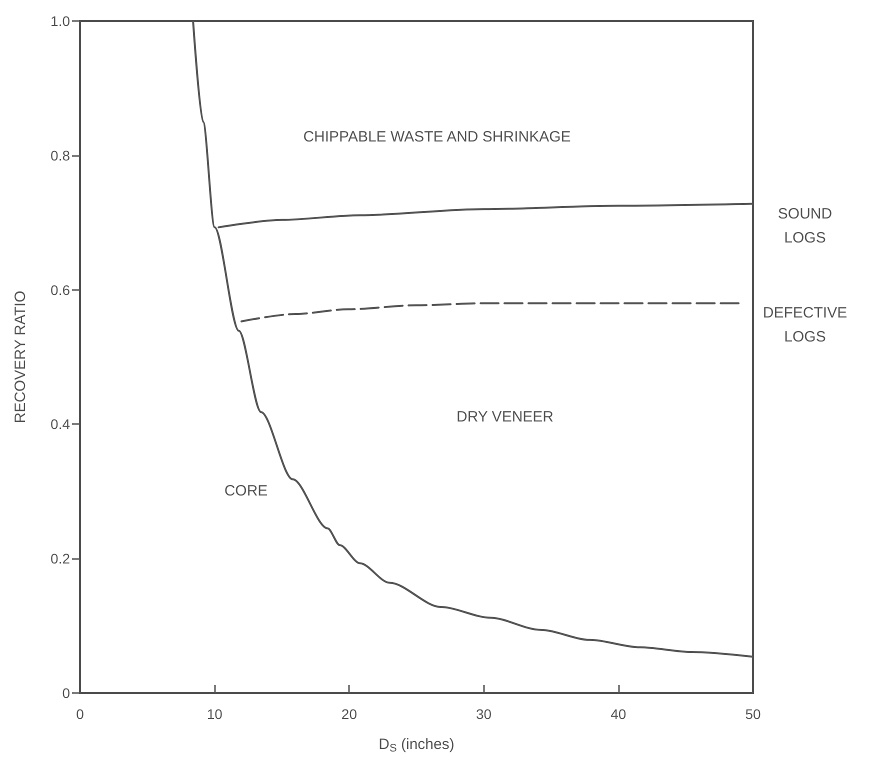  Describe the element at coordinates (805, 225) in the screenshot. I see `series-label: SOUND LOGS` at that location.